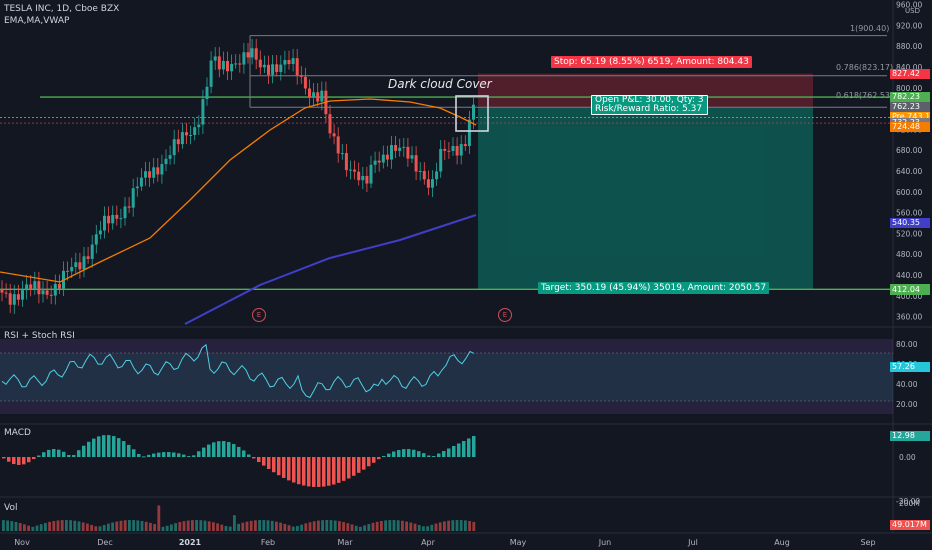  Describe the element at coordinates (39, 336) in the screenshot. I see `rsi-panel-label: RSI + Stoch RSI` at that location.